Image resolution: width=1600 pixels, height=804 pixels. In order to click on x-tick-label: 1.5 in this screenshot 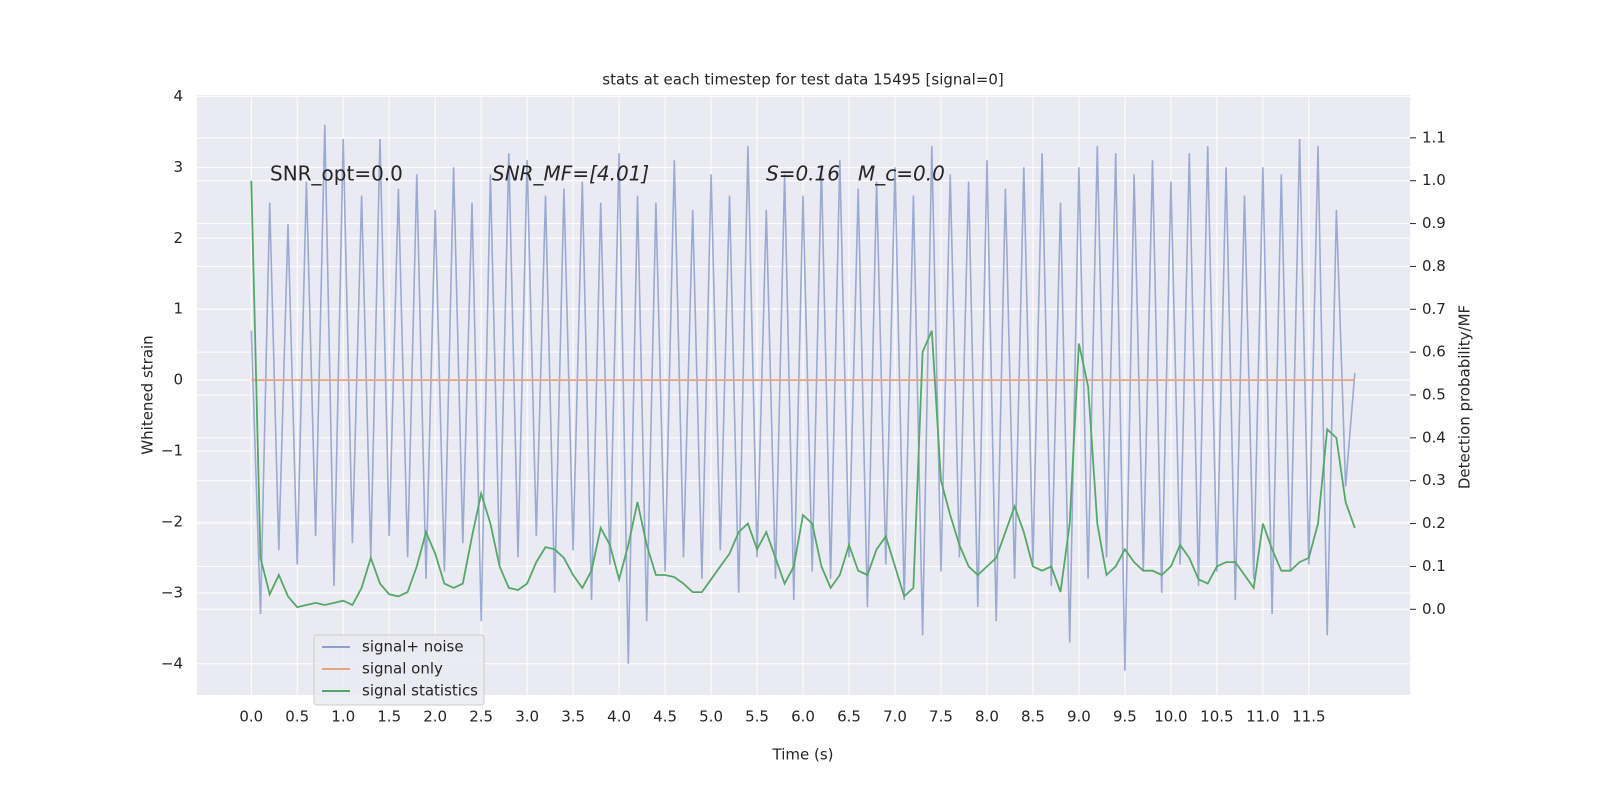, I will do `click(389, 717)`.